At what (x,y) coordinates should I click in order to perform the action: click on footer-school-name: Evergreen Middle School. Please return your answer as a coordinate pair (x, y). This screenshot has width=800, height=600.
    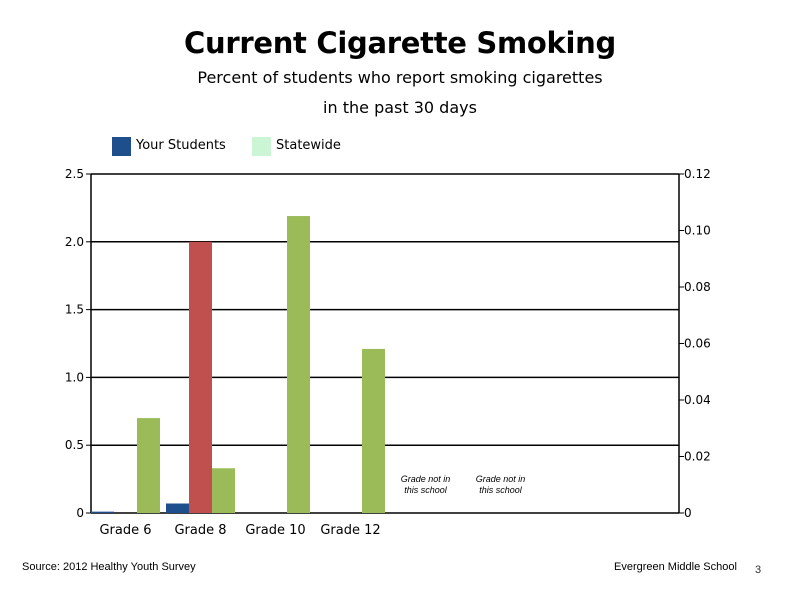
    Looking at the image, I should click on (675, 567).